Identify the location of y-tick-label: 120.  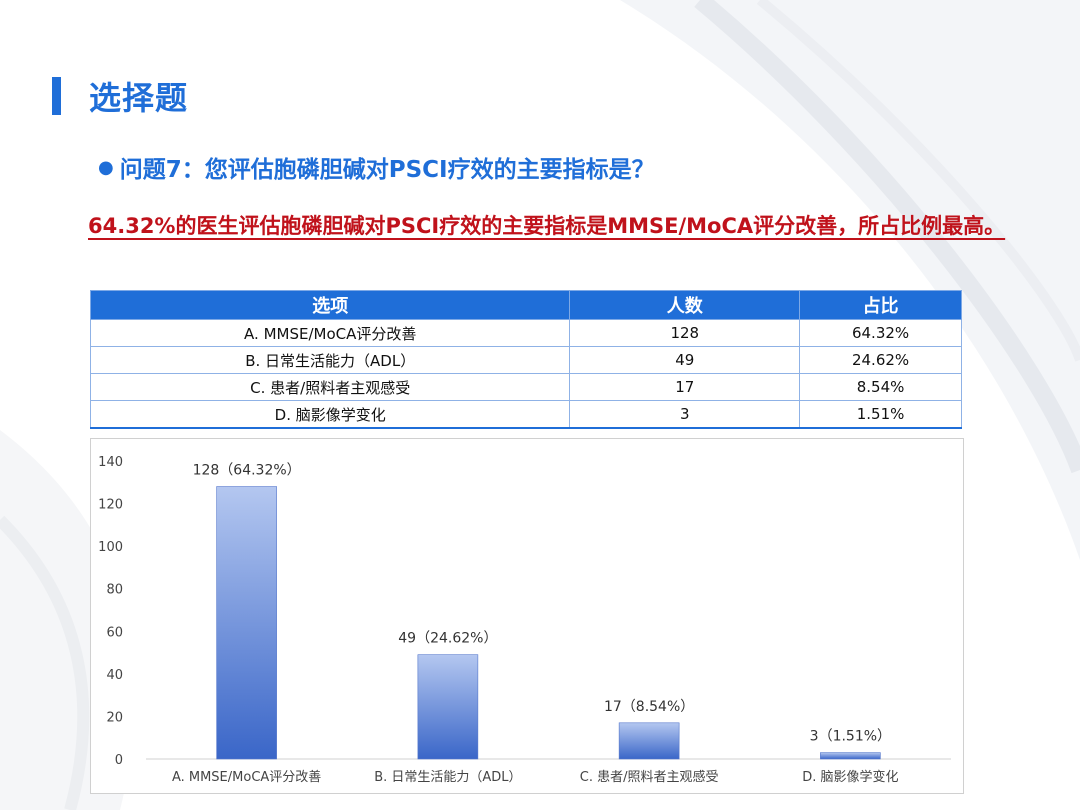
(110, 505).